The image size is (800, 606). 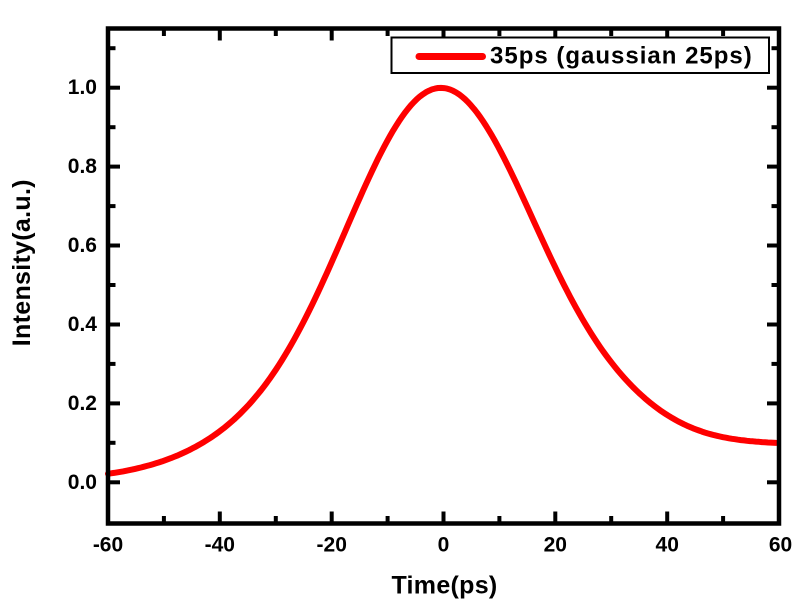 I want to click on svg-text: Intensity(a.u.), so click(x=22, y=262).